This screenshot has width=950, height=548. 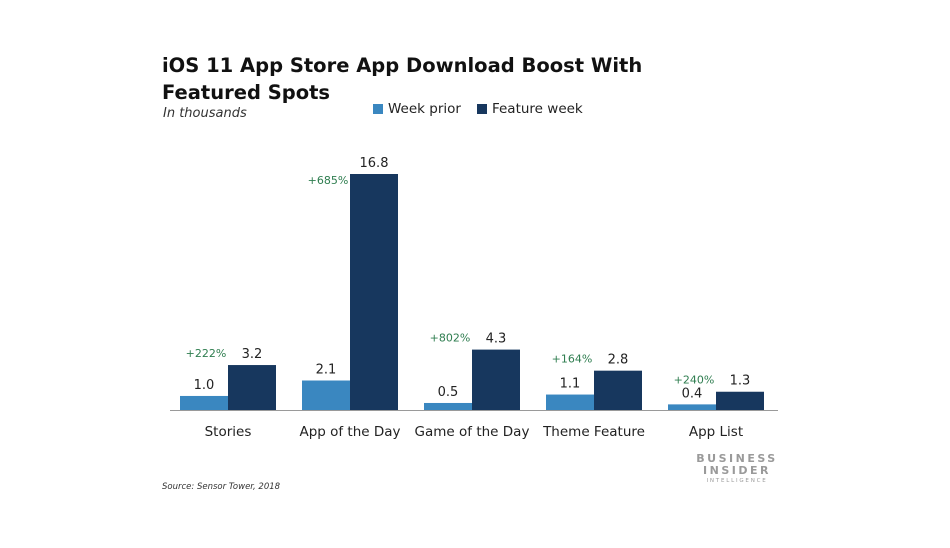 What do you see at coordinates (481, 109) in the screenshot?
I see `legend-swatch-feature-week` at bounding box center [481, 109].